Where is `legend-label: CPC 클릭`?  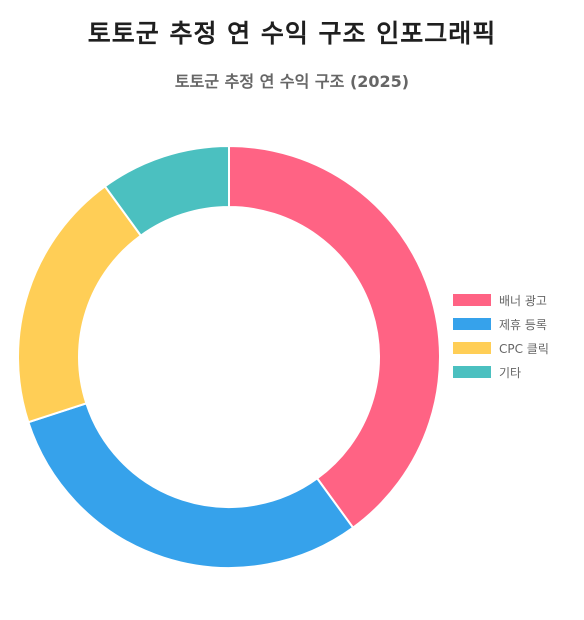
legend-label: CPC 클릭 is located at coordinates (524, 349).